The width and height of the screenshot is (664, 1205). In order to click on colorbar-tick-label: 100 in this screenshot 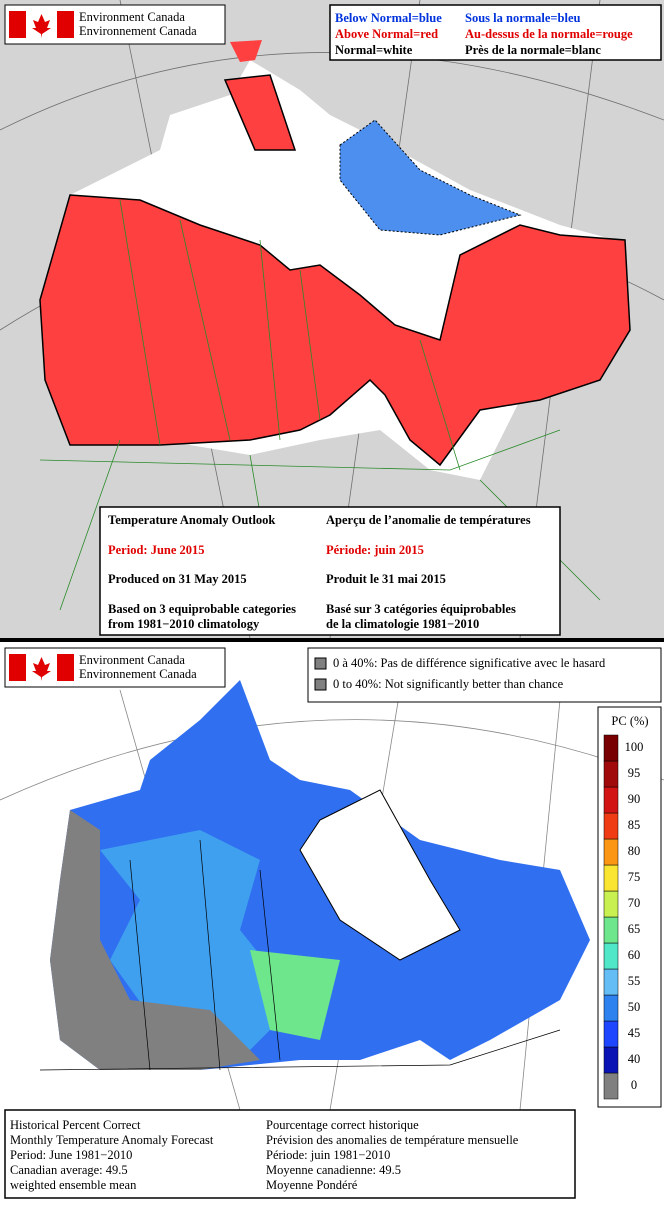, I will do `click(634, 747)`.